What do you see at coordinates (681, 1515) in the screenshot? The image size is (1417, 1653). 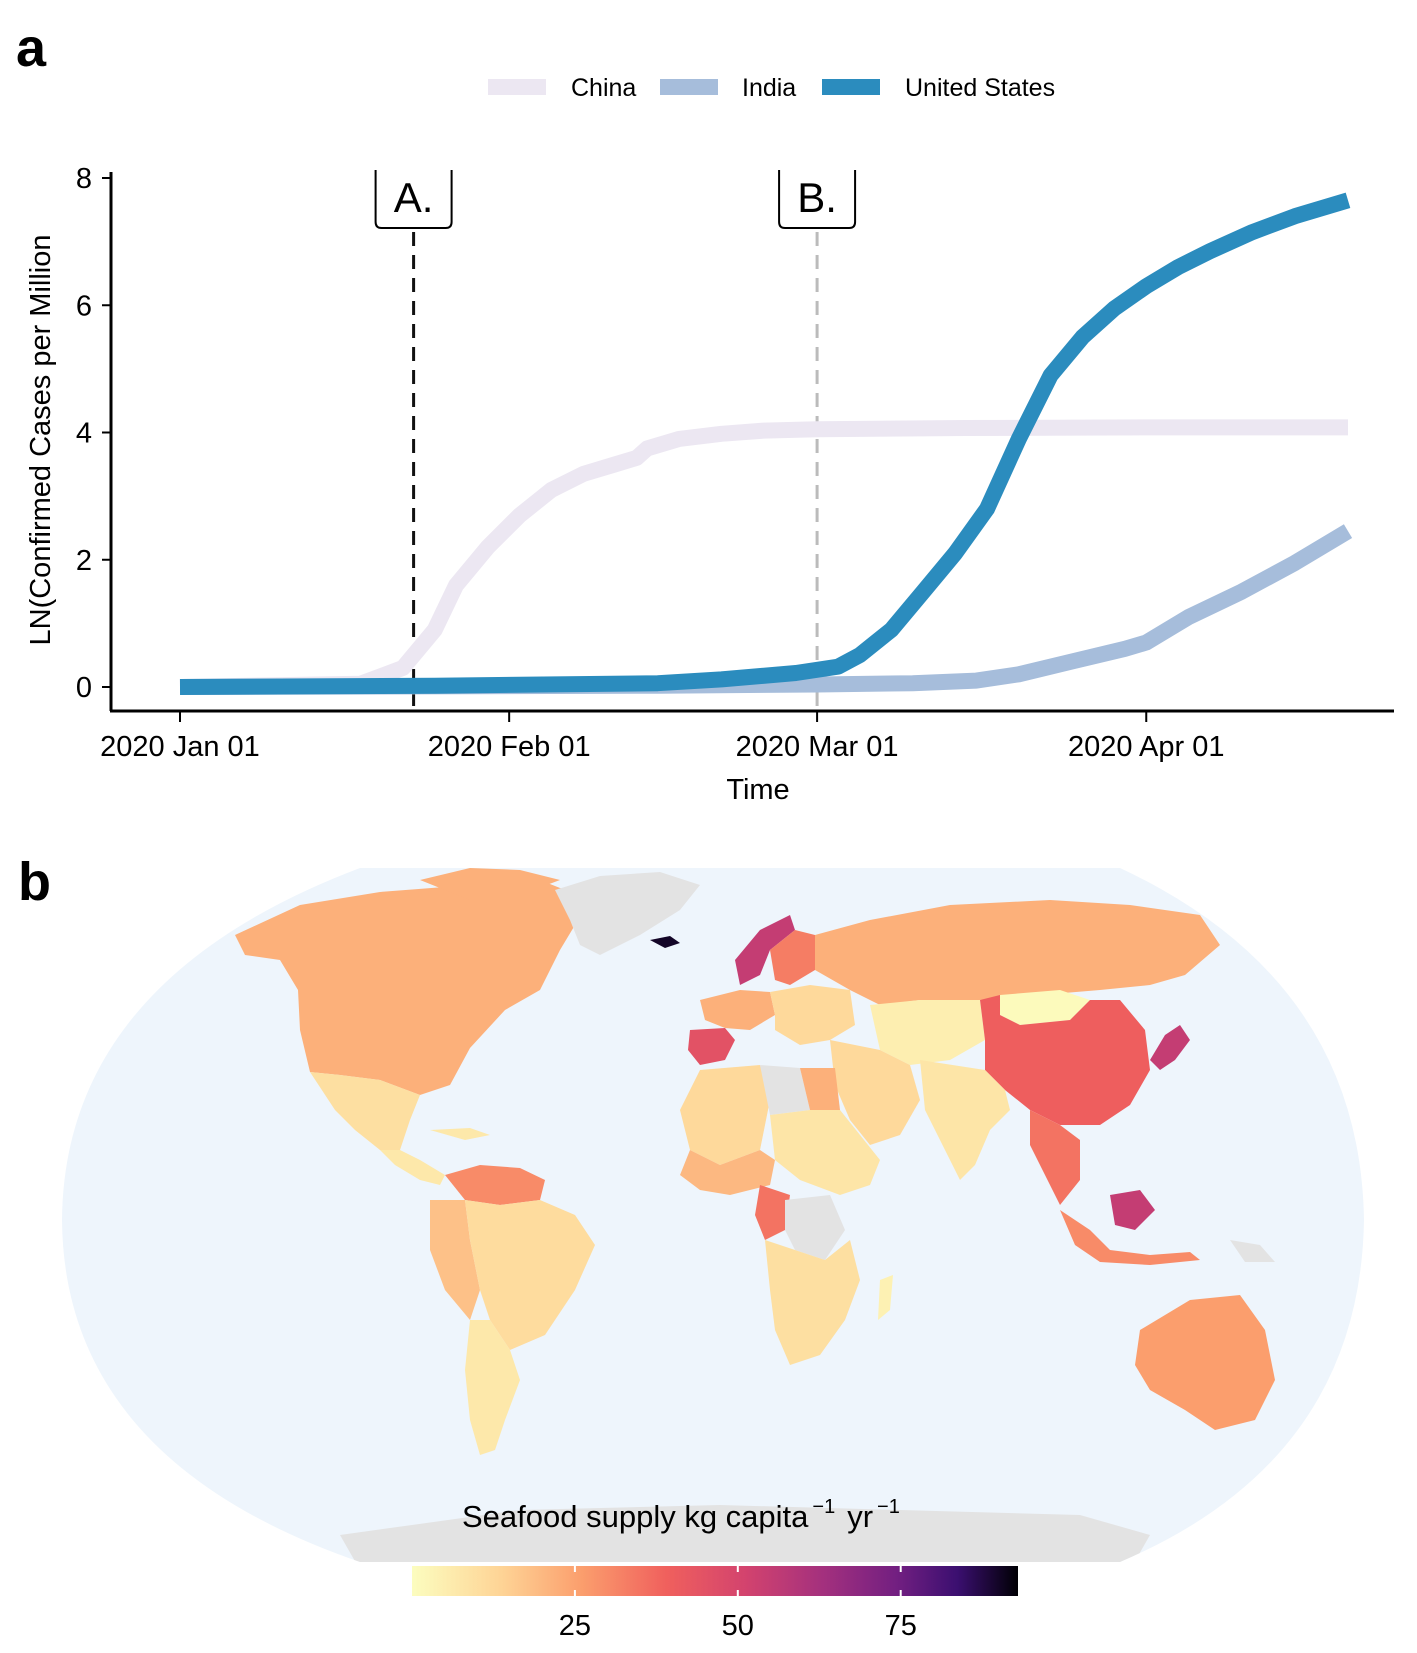 I see `colorbar-title: Seafood supply kg capita −1 yr −1` at bounding box center [681, 1515].